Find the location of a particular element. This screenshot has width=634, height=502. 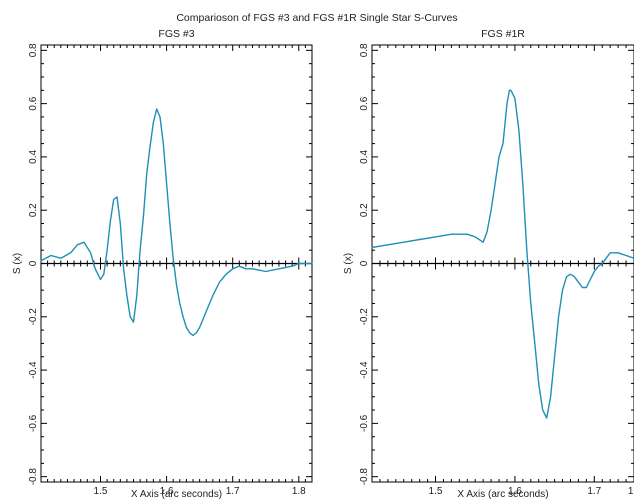

panel-title: FGS #3 is located at coordinates (176, 34).